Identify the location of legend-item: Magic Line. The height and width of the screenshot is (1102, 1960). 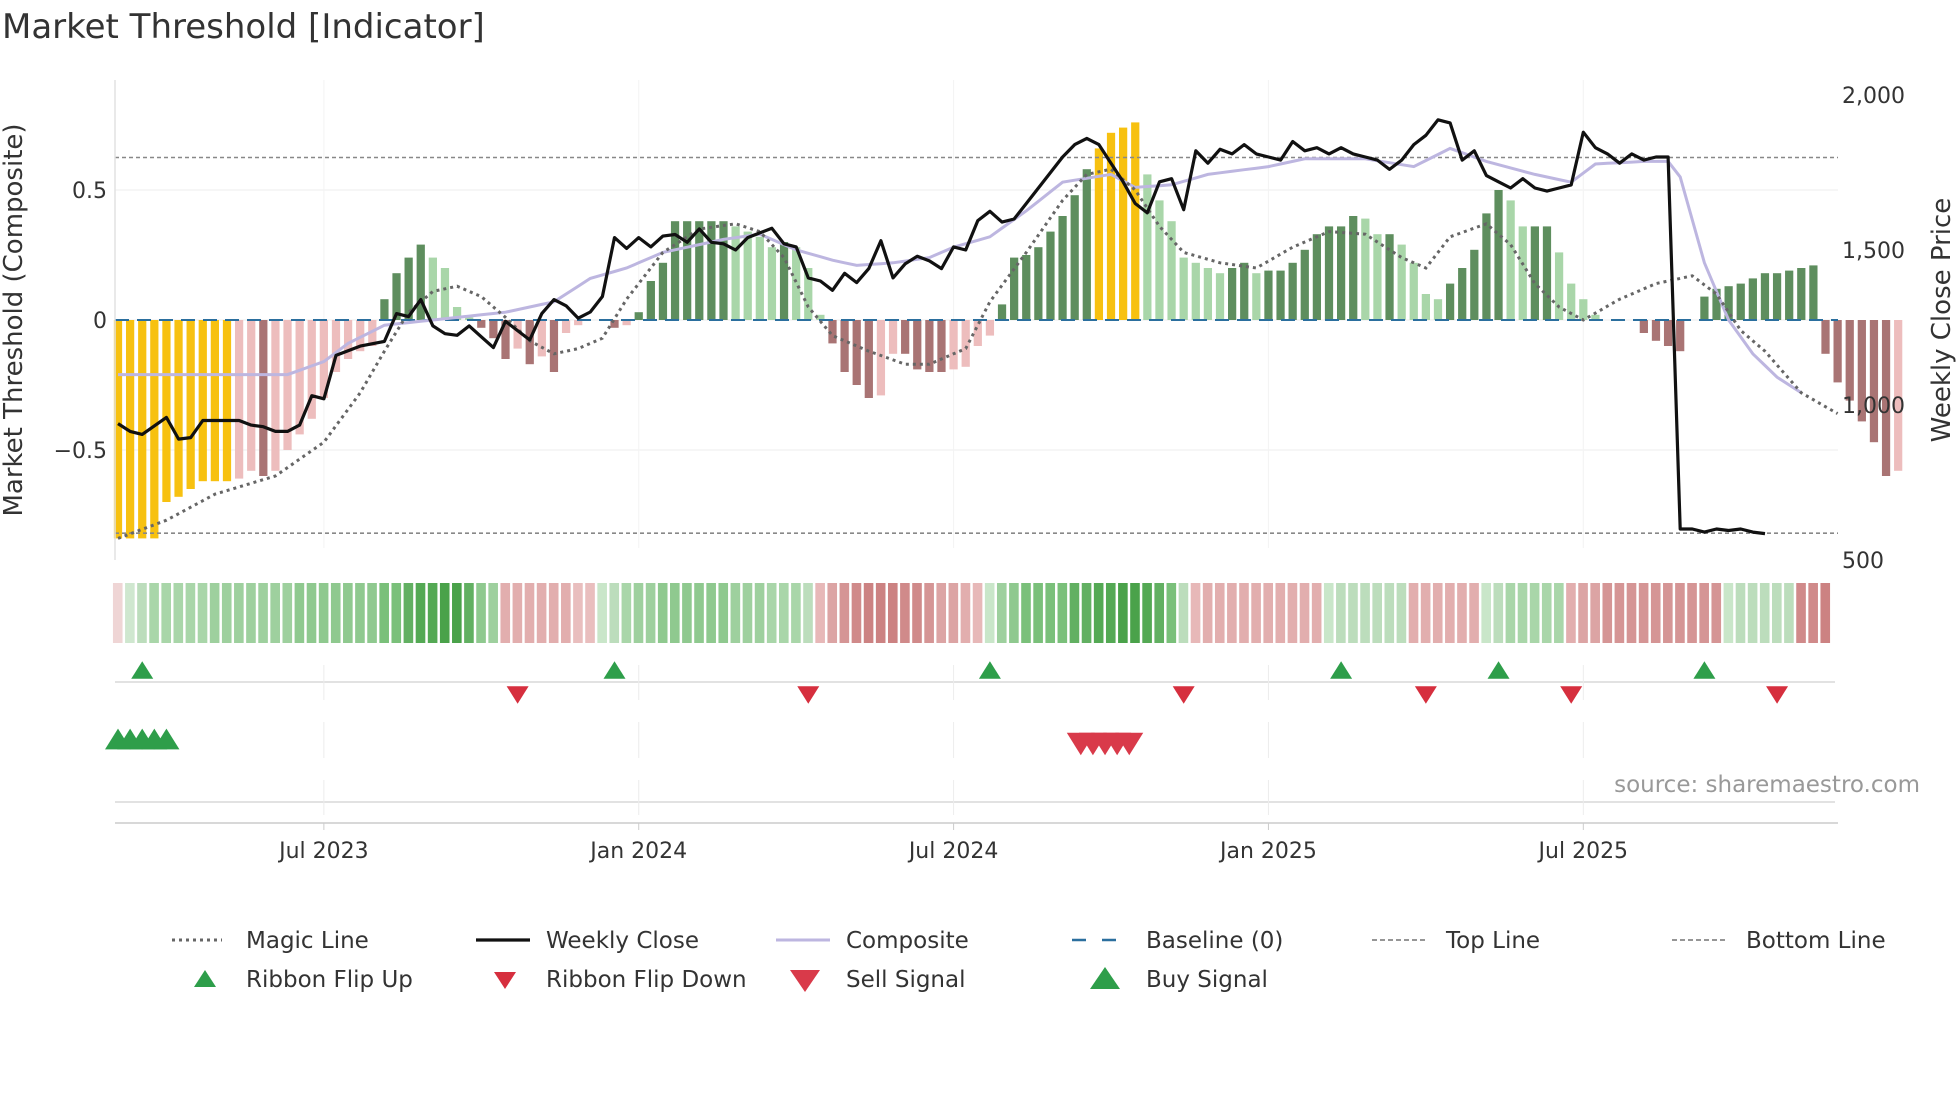
(270, 941).